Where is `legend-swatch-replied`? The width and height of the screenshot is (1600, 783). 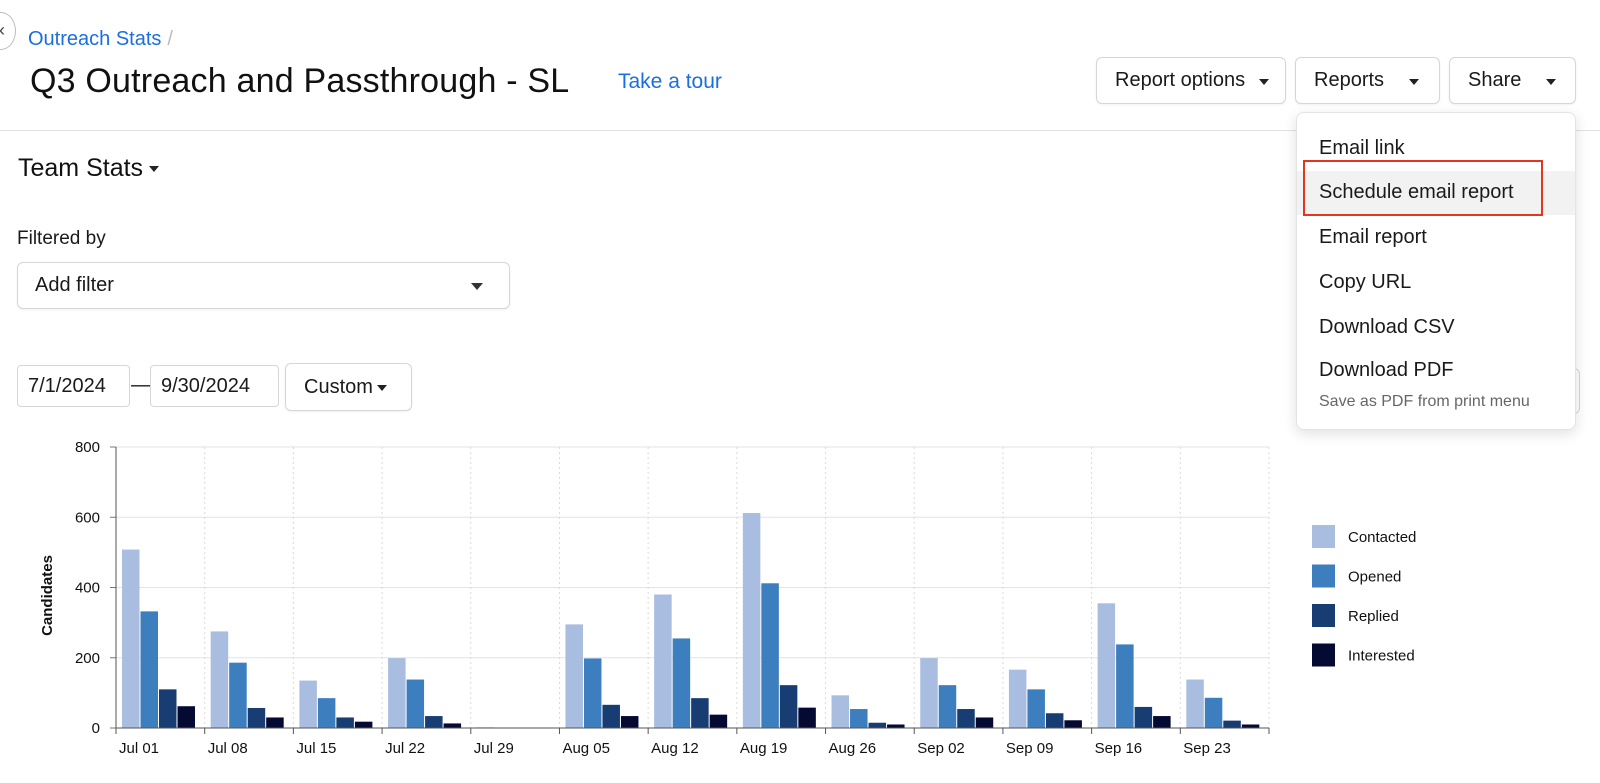
legend-swatch-replied is located at coordinates (1323, 615).